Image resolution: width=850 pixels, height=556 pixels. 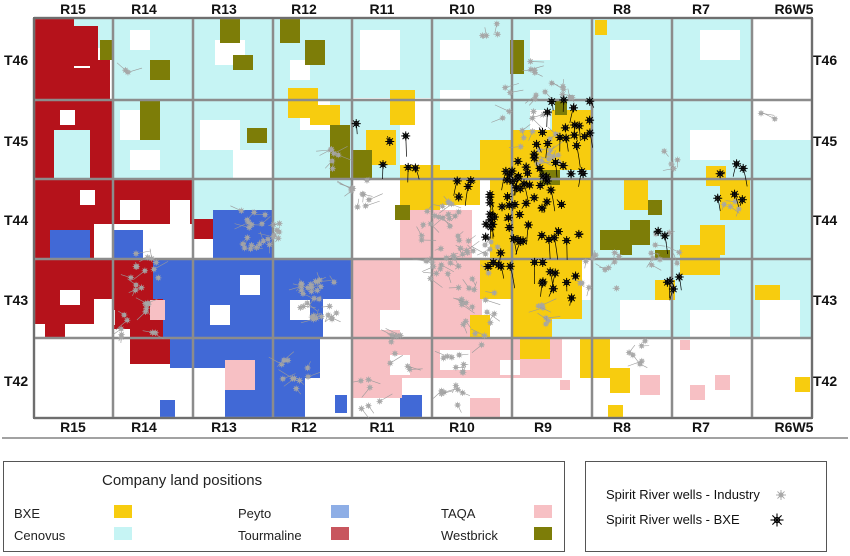 I want to click on industry-well-icon, so click(x=781, y=495).